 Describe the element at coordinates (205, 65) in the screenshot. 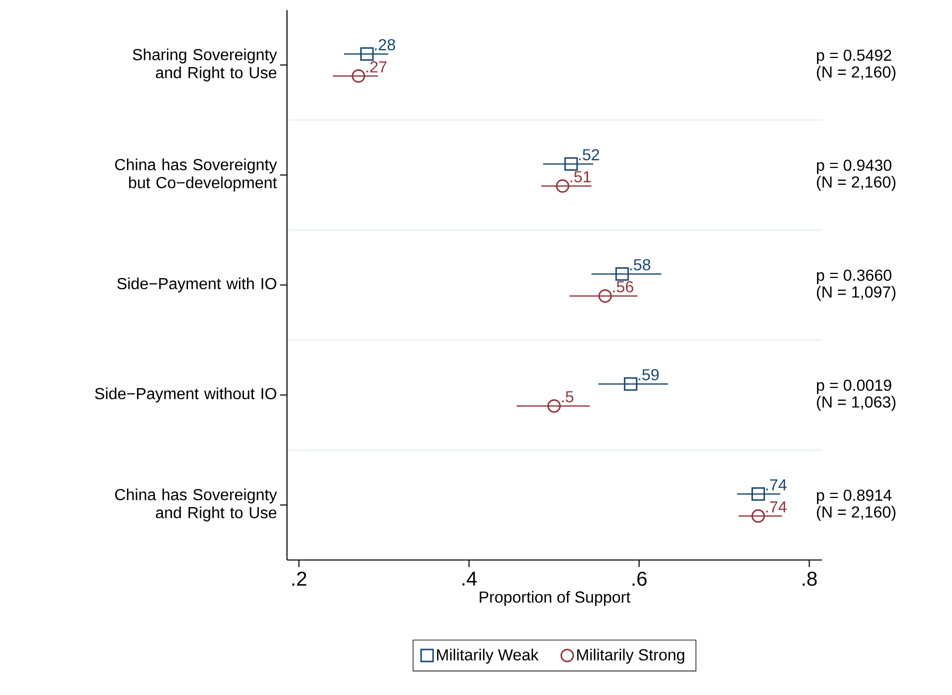

I see `y-tick-label: Sharing Sovereignty and Right to Use` at that location.